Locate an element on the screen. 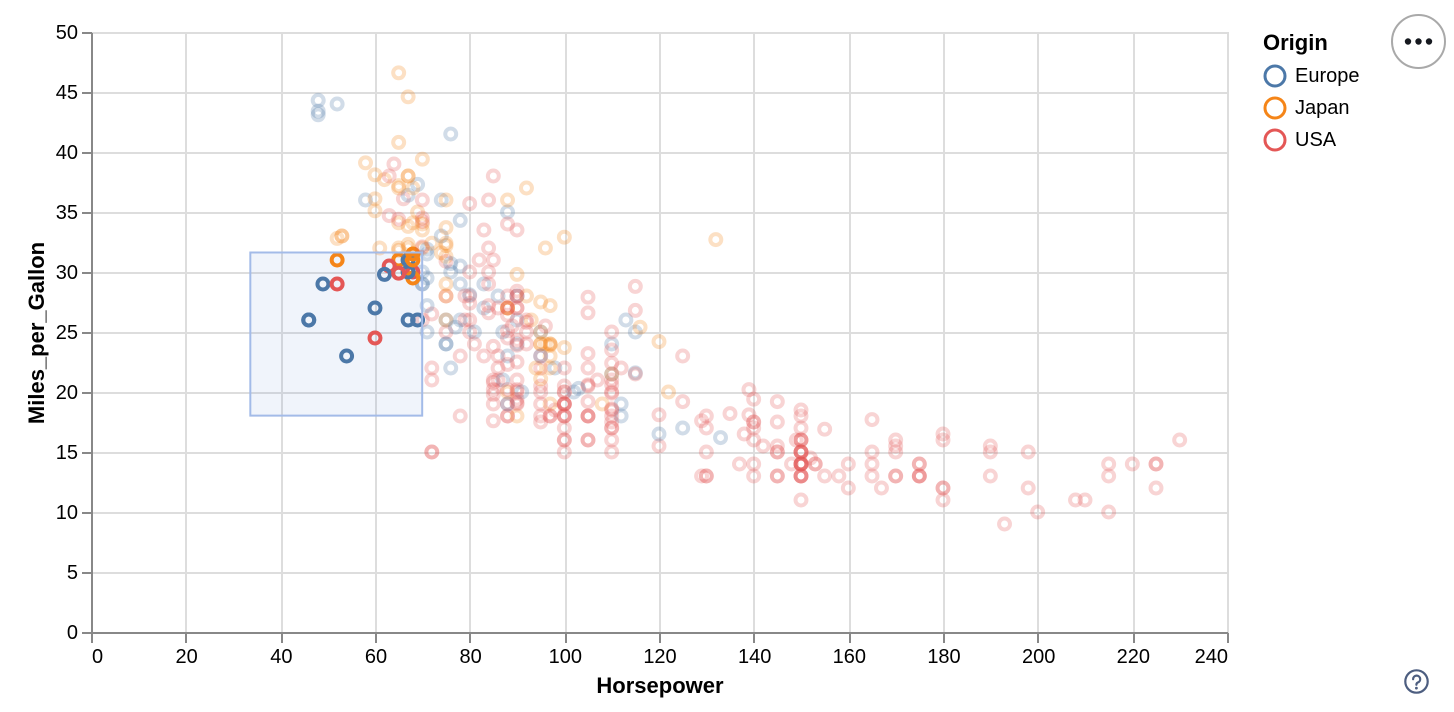  svg-text: 60 is located at coordinates (376, 657).